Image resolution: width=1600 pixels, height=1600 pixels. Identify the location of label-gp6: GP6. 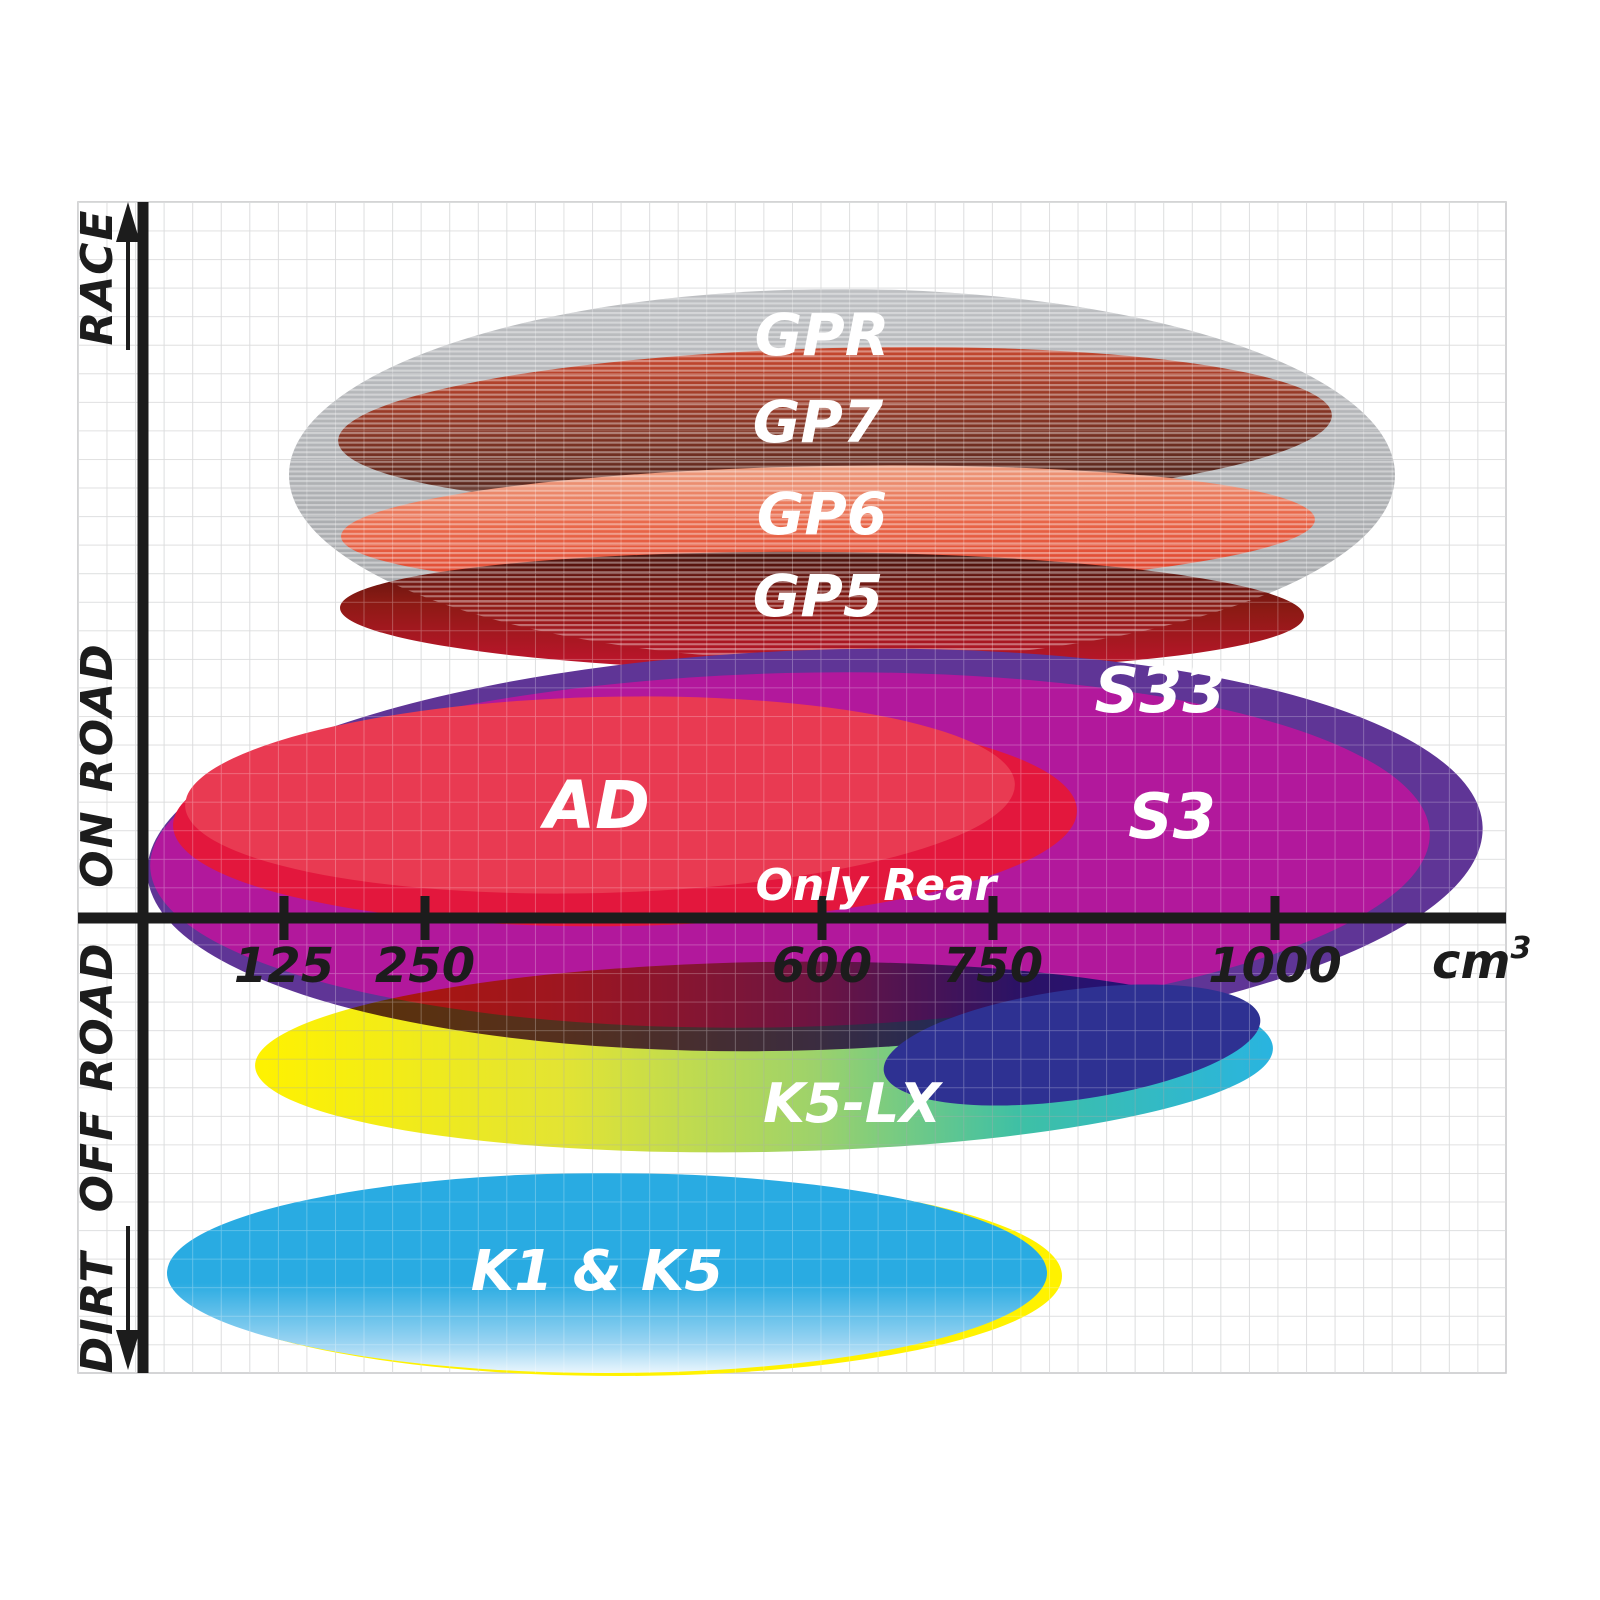
(822, 514).